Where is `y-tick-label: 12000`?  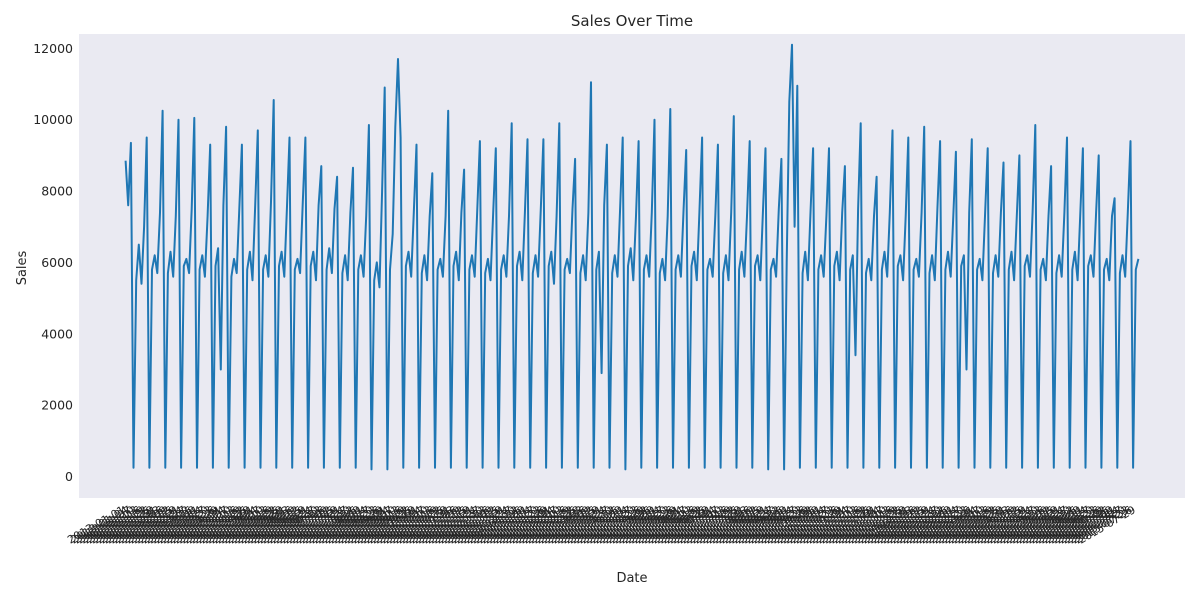 y-tick-label: 12000 is located at coordinates (53, 48).